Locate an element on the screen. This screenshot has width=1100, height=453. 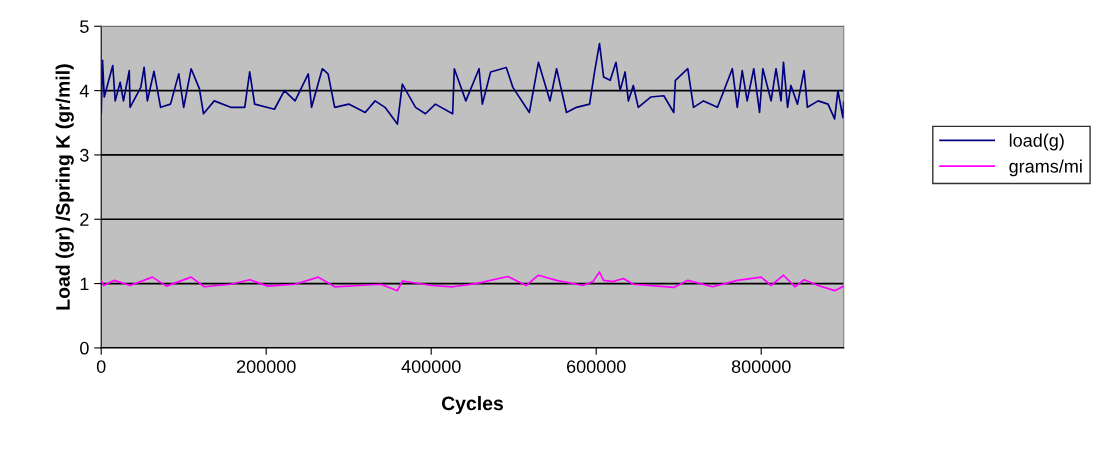
y-tick-label: 0 is located at coordinates (84, 348).